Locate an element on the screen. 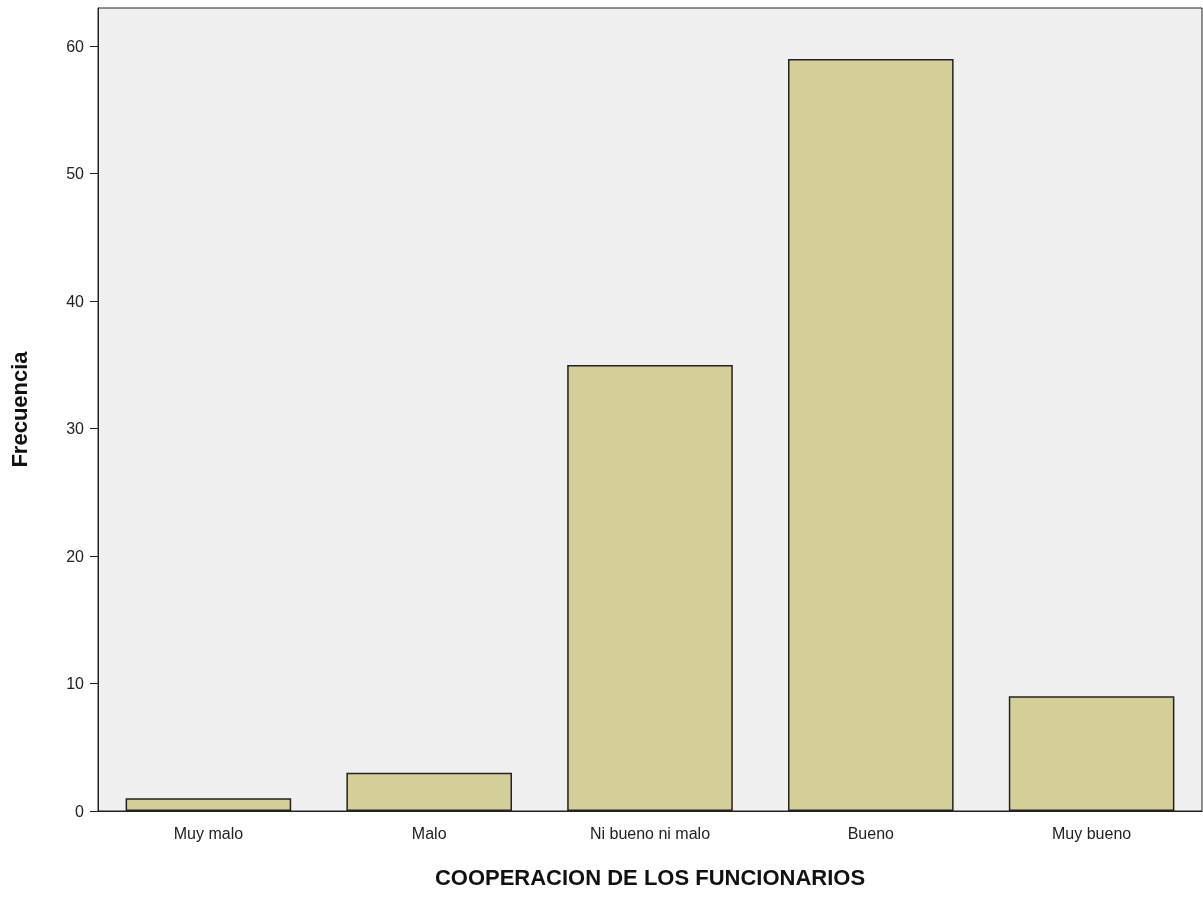 The width and height of the screenshot is (1203, 904). y-tick-label: 60 is located at coordinates (75, 46).